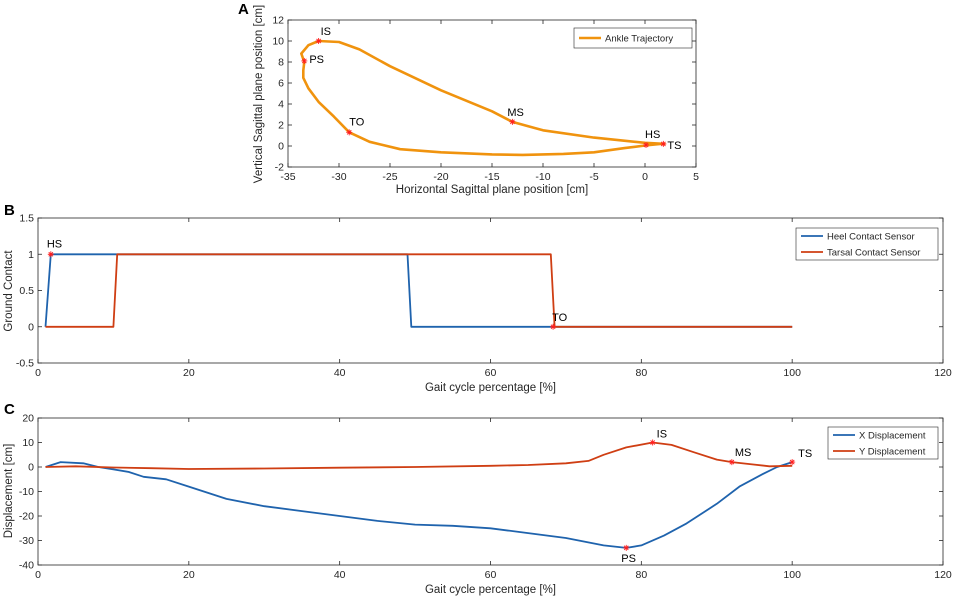  Describe the element at coordinates (492, 190) in the screenshot. I see `x-axis-label: Horizontal Sagittal plane position [cm]` at that location.